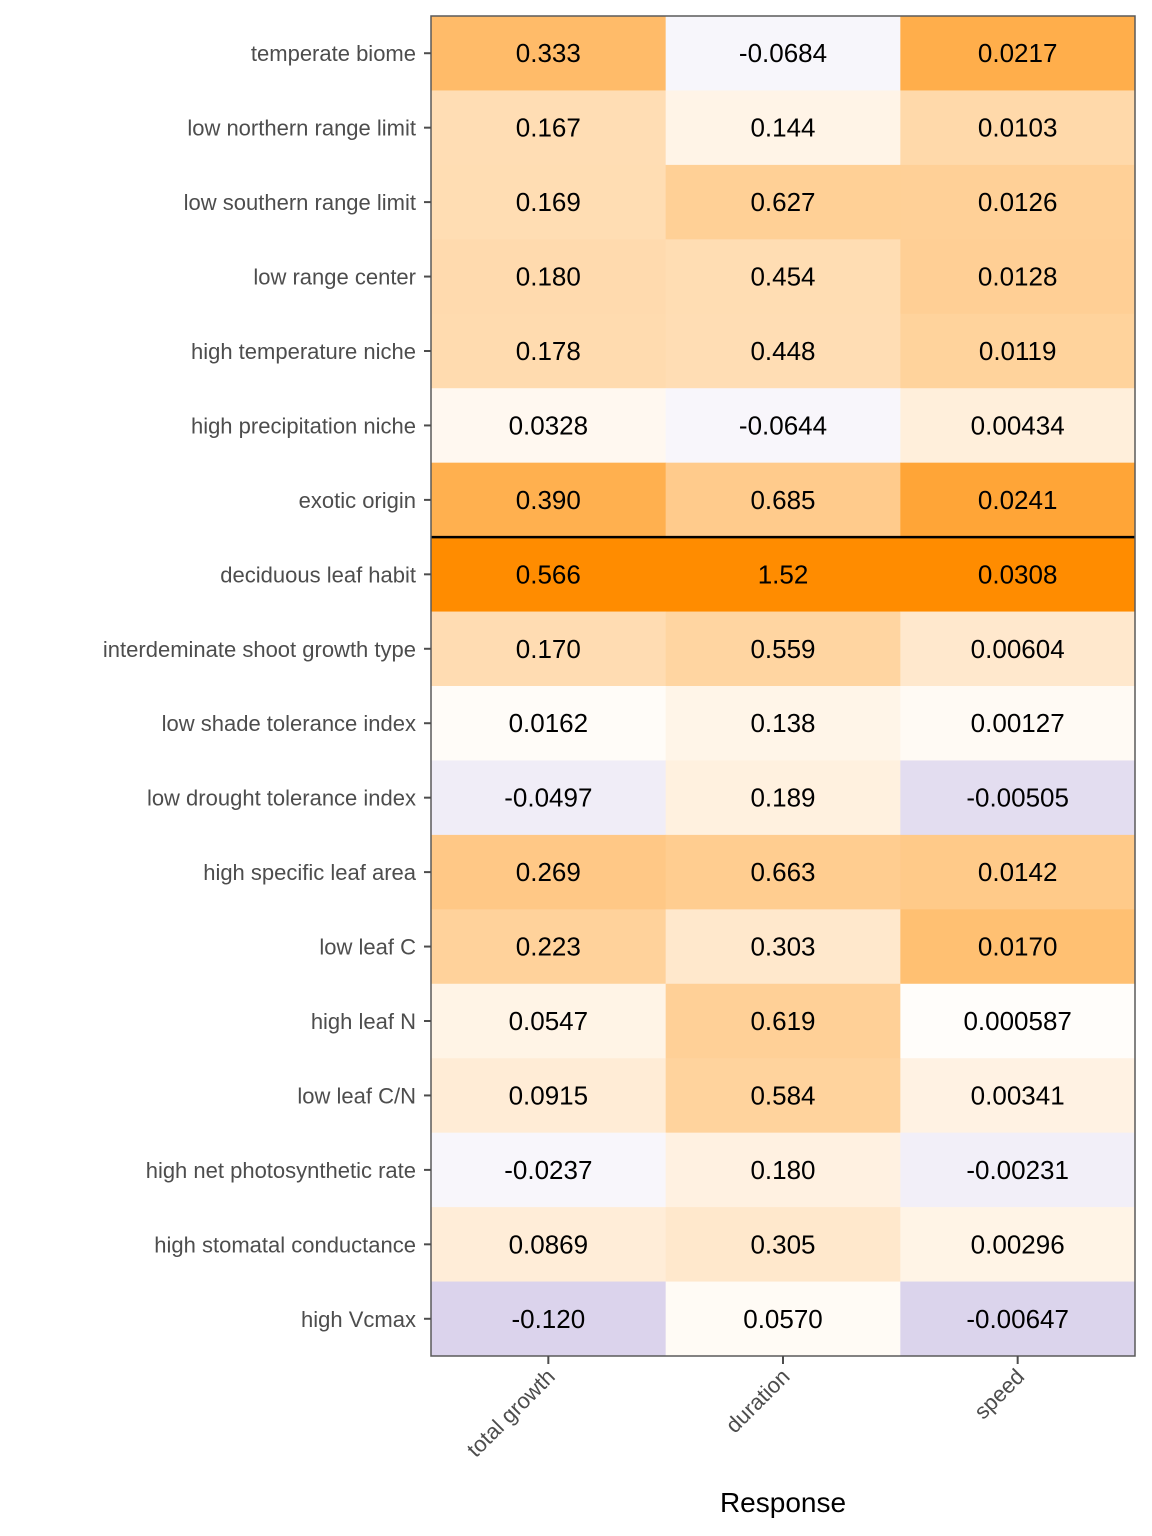  What do you see at coordinates (333, 53) in the screenshot?
I see `y-tick-label: temperate biome` at bounding box center [333, 53].